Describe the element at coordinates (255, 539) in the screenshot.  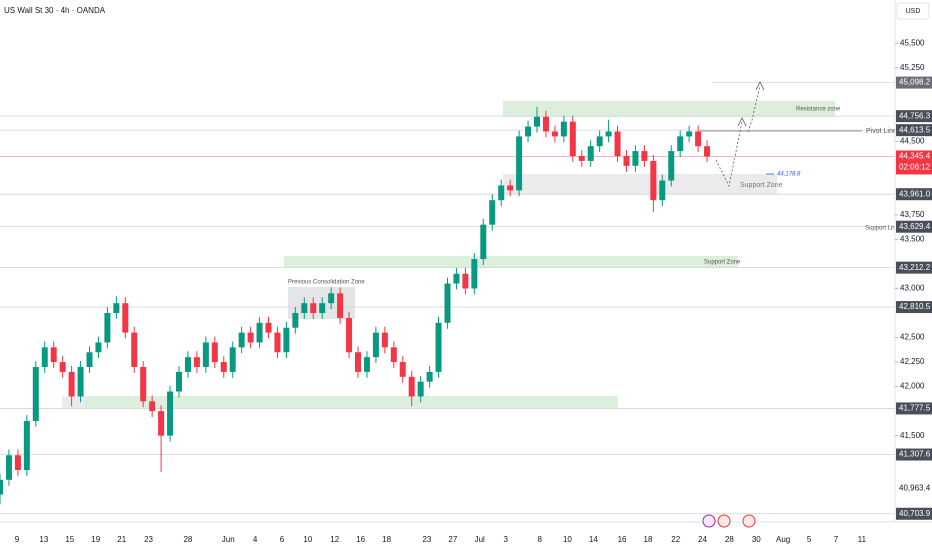
I see `x-tick-label: 4` at that location.